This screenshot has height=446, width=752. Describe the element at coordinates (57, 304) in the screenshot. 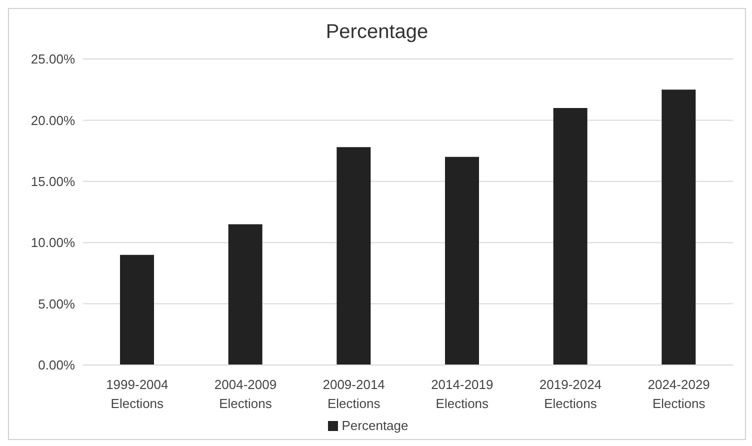

I see `y-tick-label: 5.00%` at that location.